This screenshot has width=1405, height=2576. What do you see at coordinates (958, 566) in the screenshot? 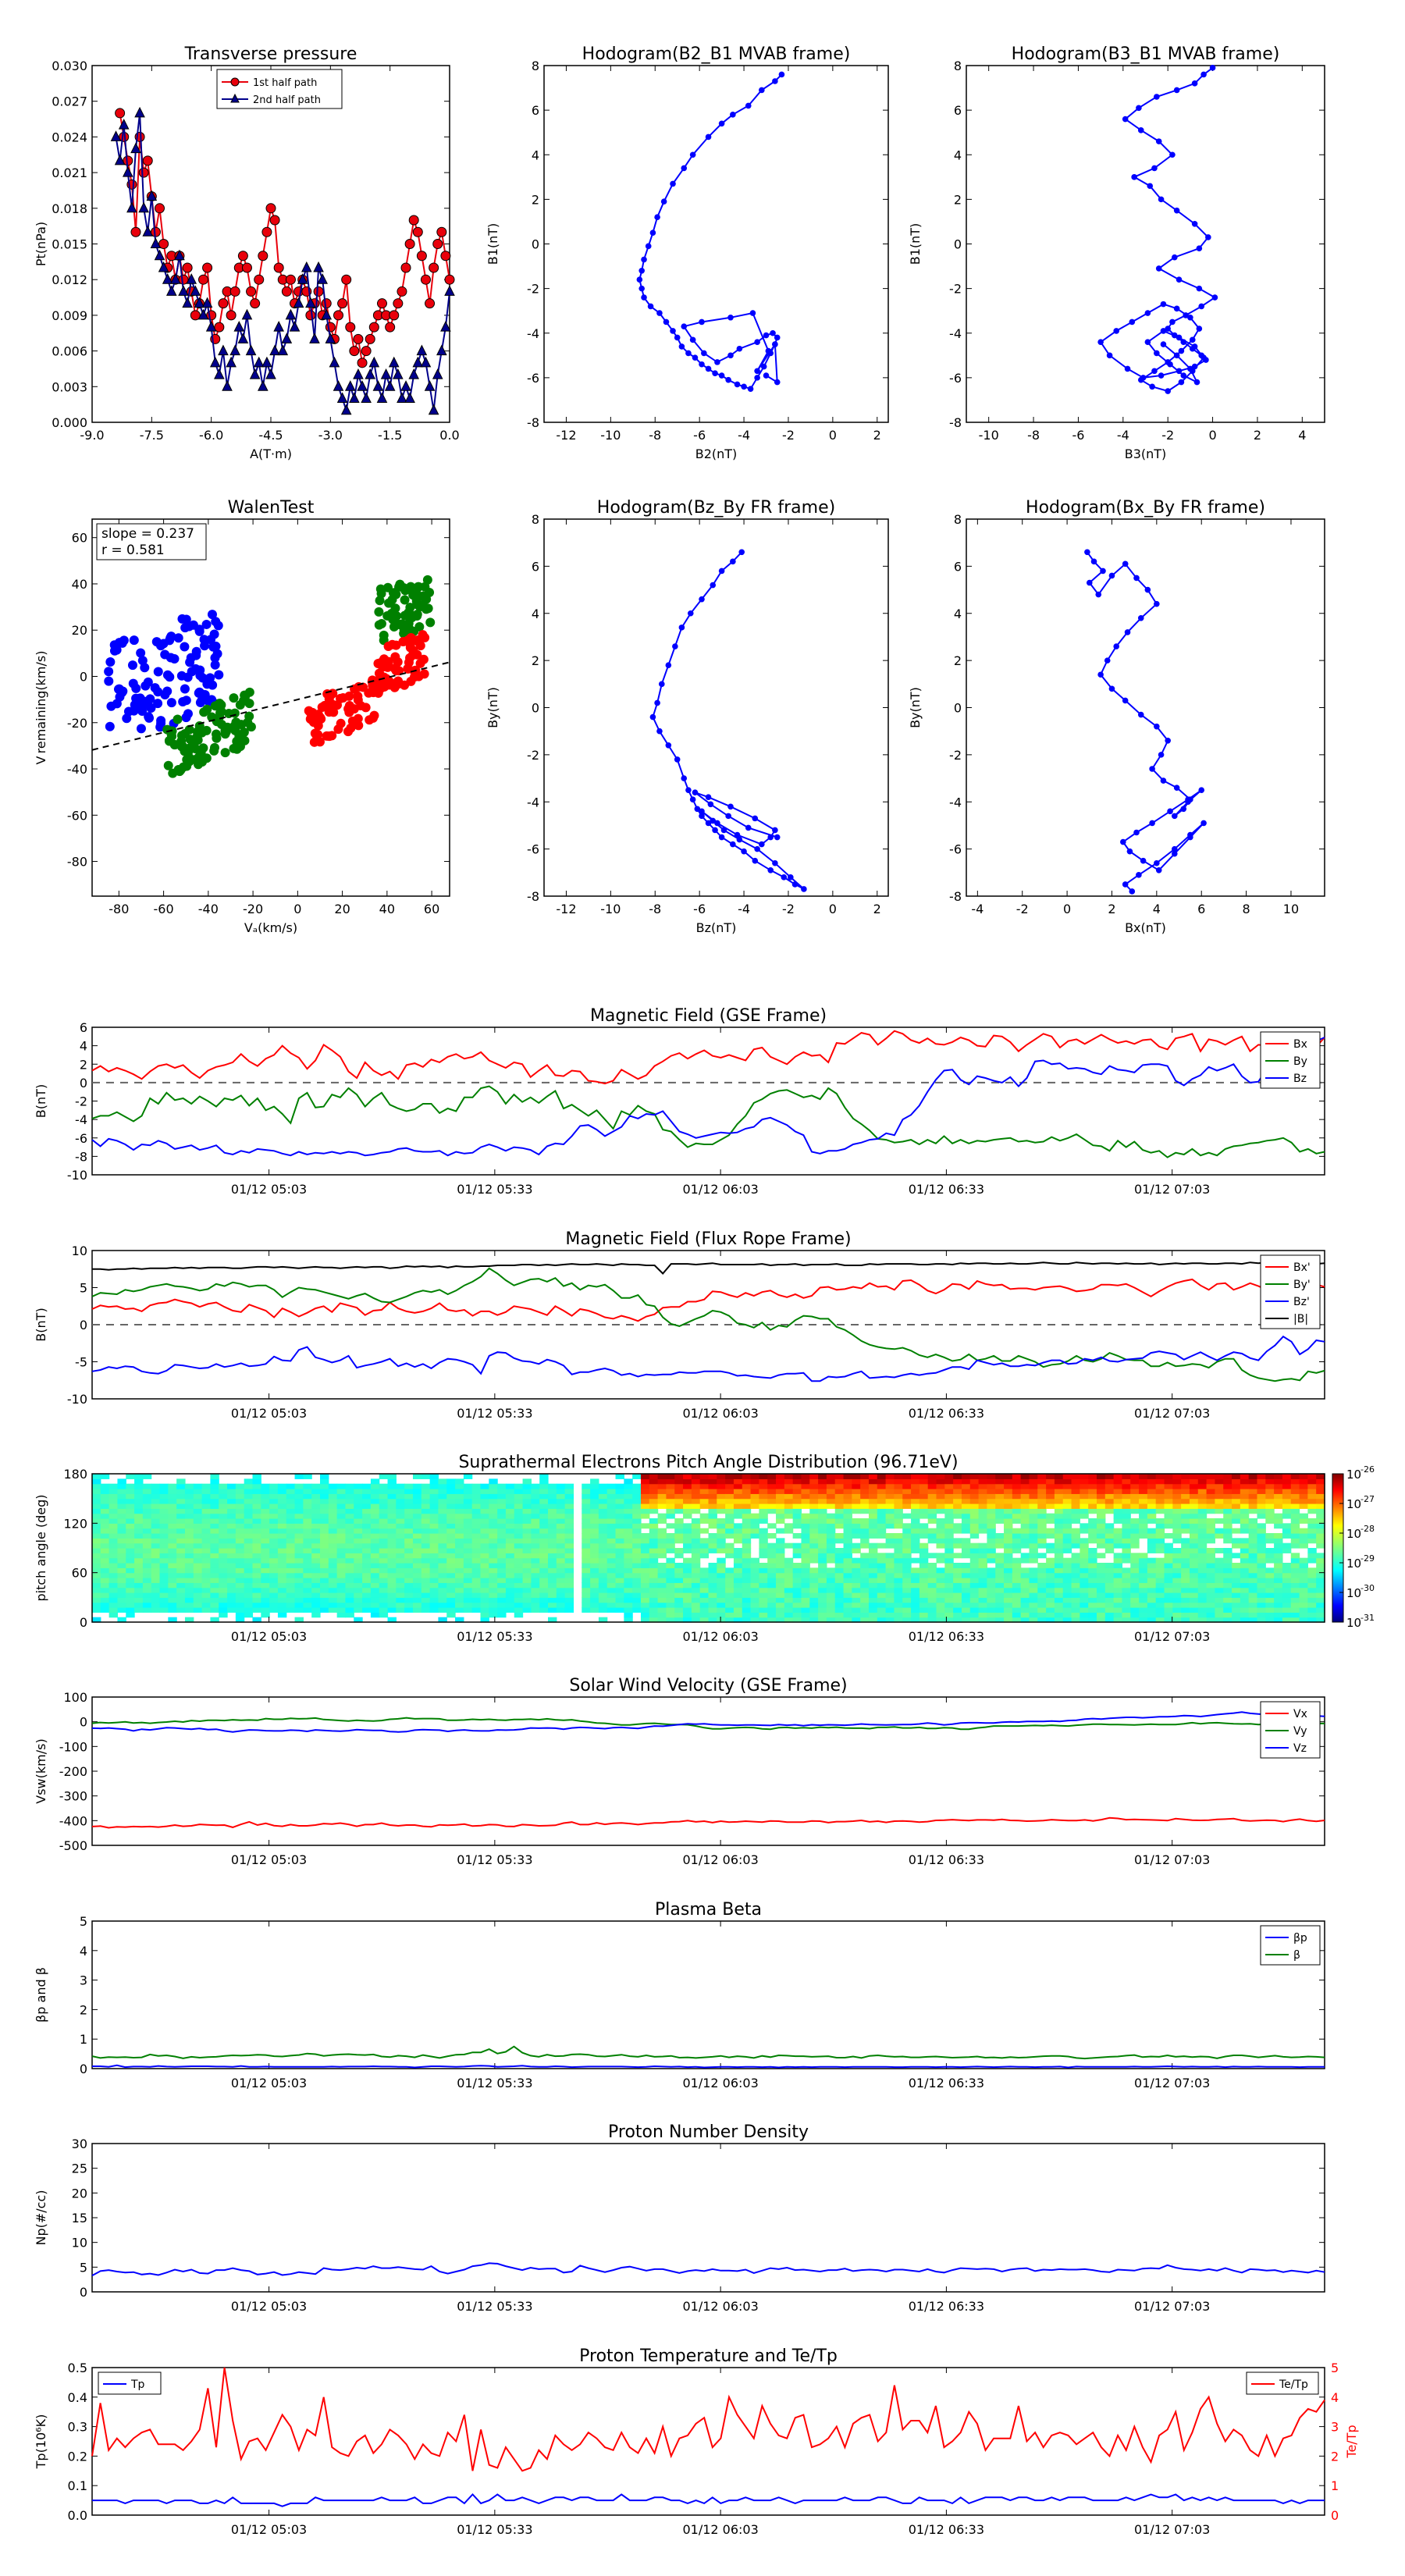
I see `y-tick-label: 6` at bounding box center [958, 566].